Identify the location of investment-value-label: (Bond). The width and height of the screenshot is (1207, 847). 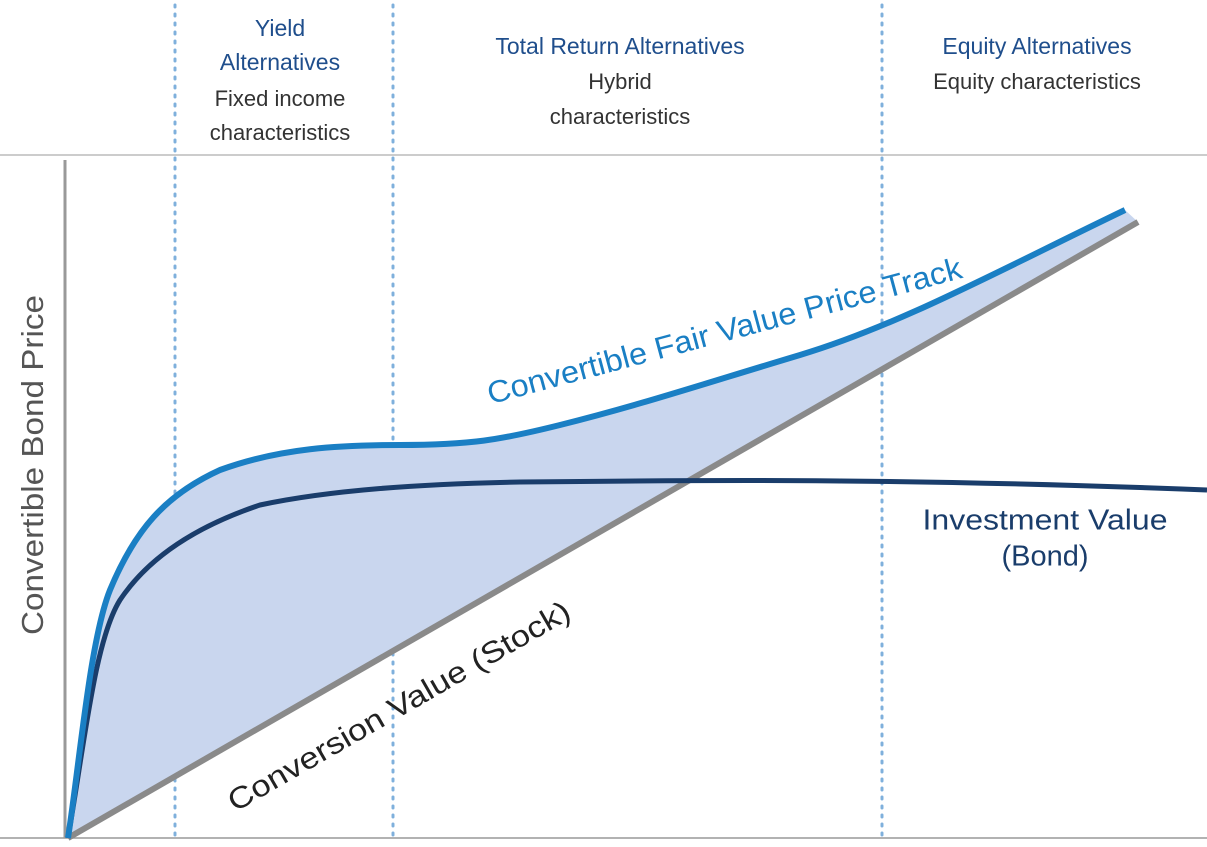
(1044, 557).